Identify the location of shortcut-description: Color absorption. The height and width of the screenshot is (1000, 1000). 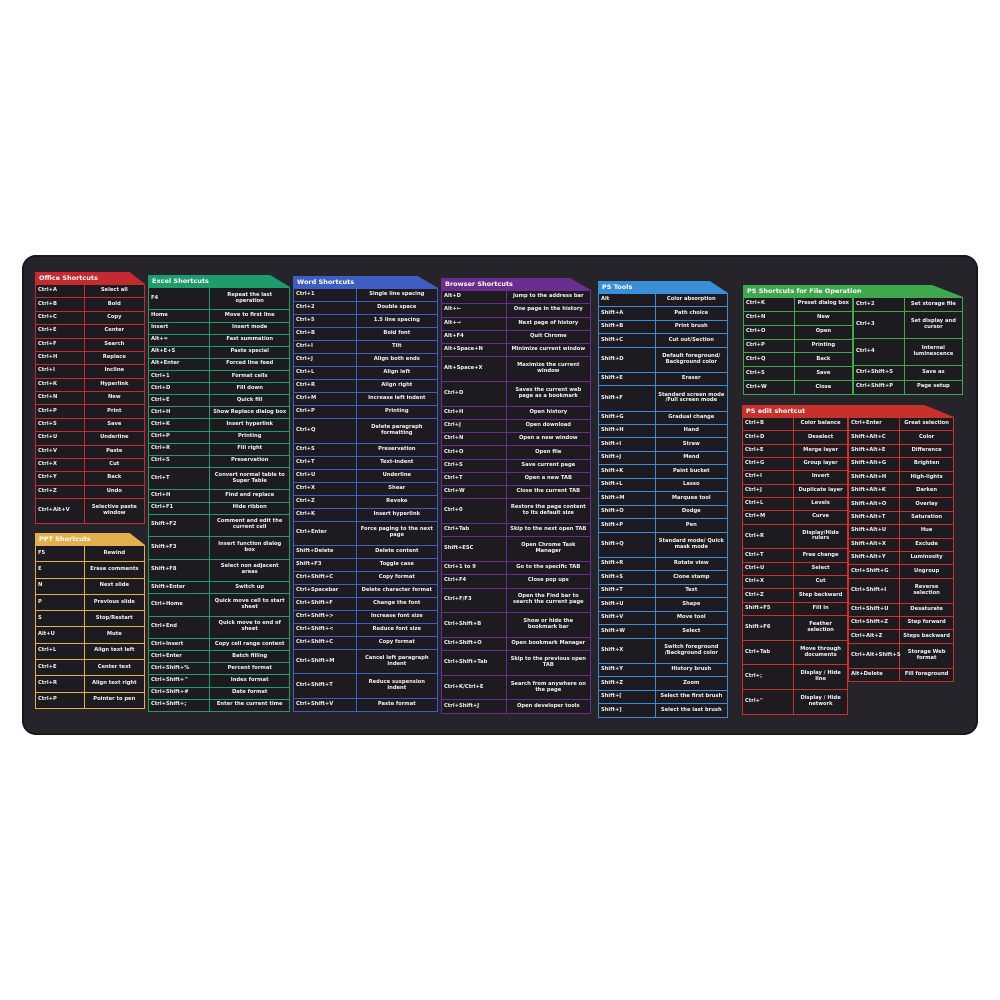
(691, 300).